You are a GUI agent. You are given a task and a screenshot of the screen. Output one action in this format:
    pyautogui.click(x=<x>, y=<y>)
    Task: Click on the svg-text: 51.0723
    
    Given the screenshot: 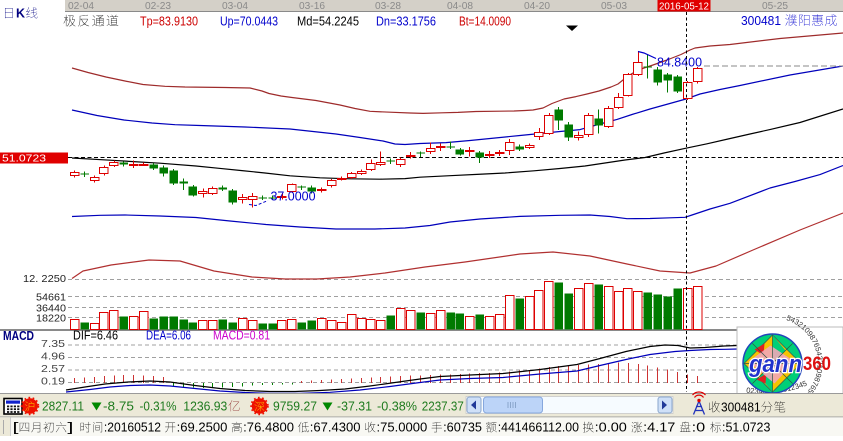 What is the action you would take?
    pyautogui.click(x=24, y=159)
    